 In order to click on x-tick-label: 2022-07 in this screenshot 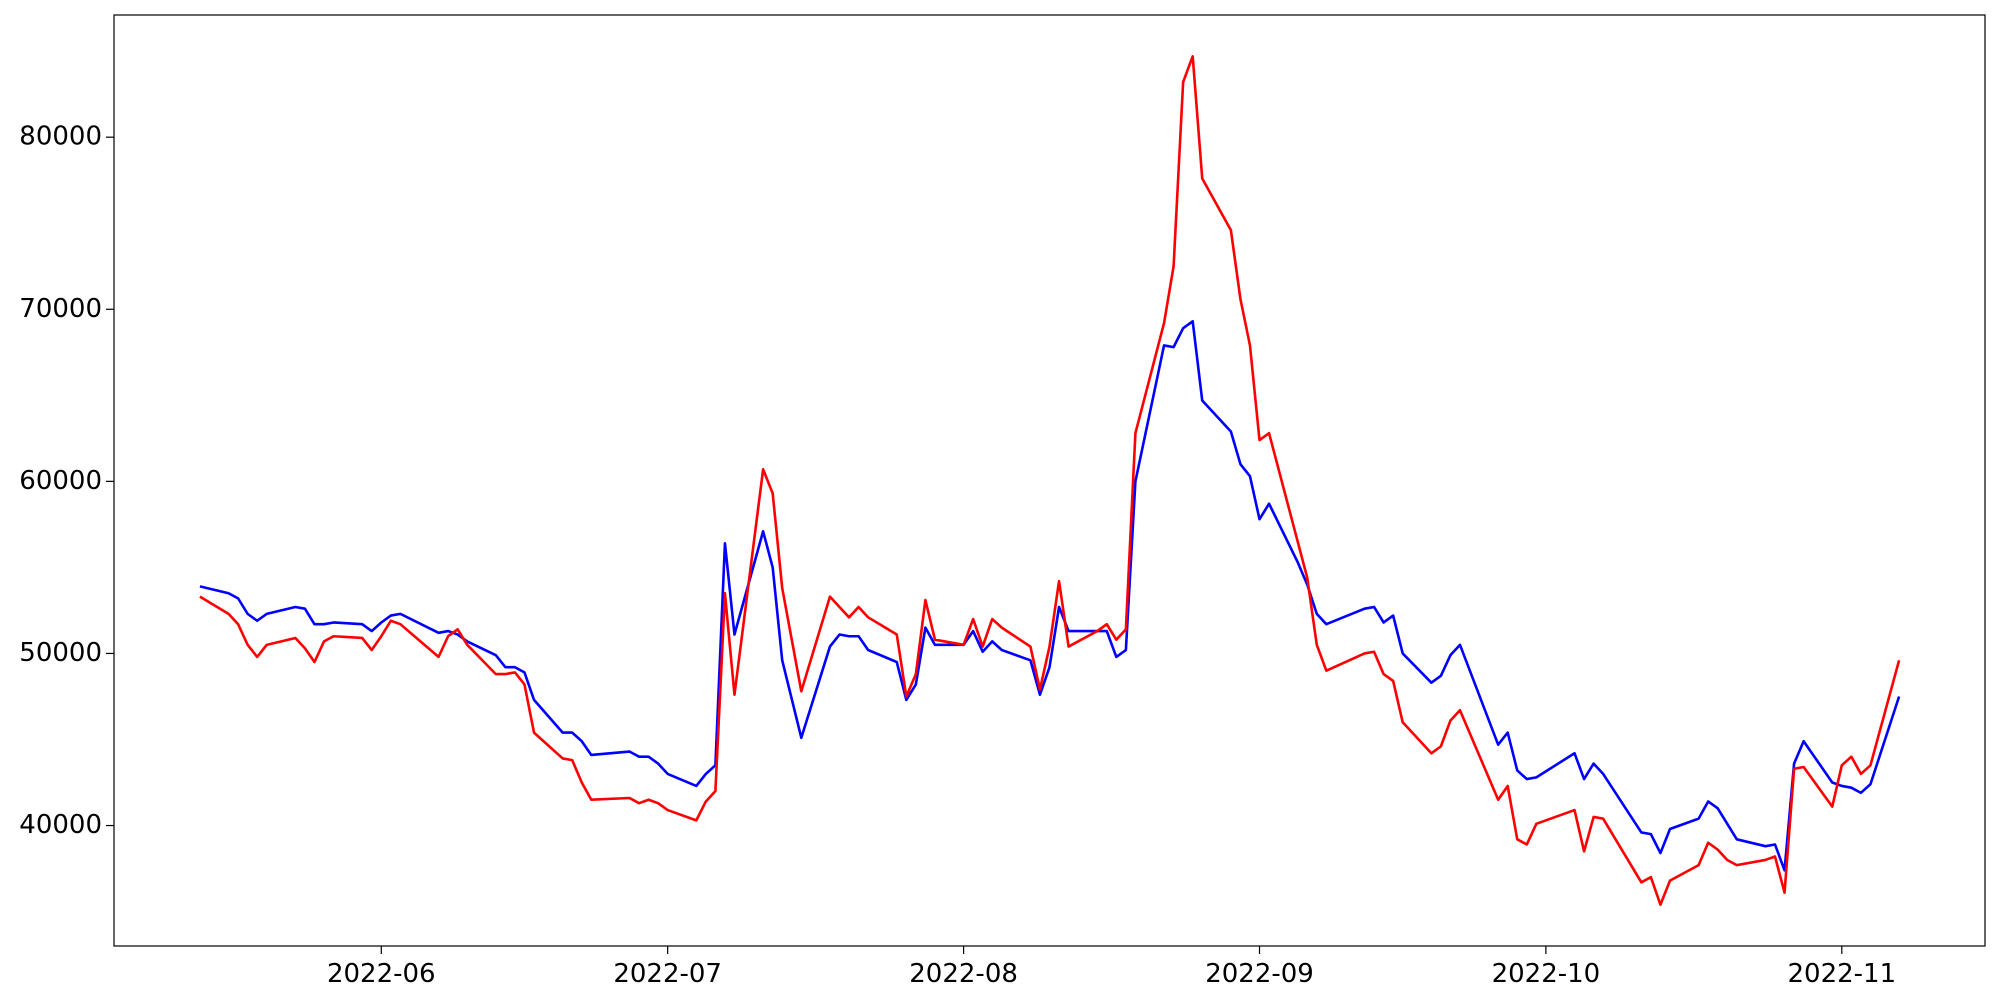, I will do `click(667, 974)`.